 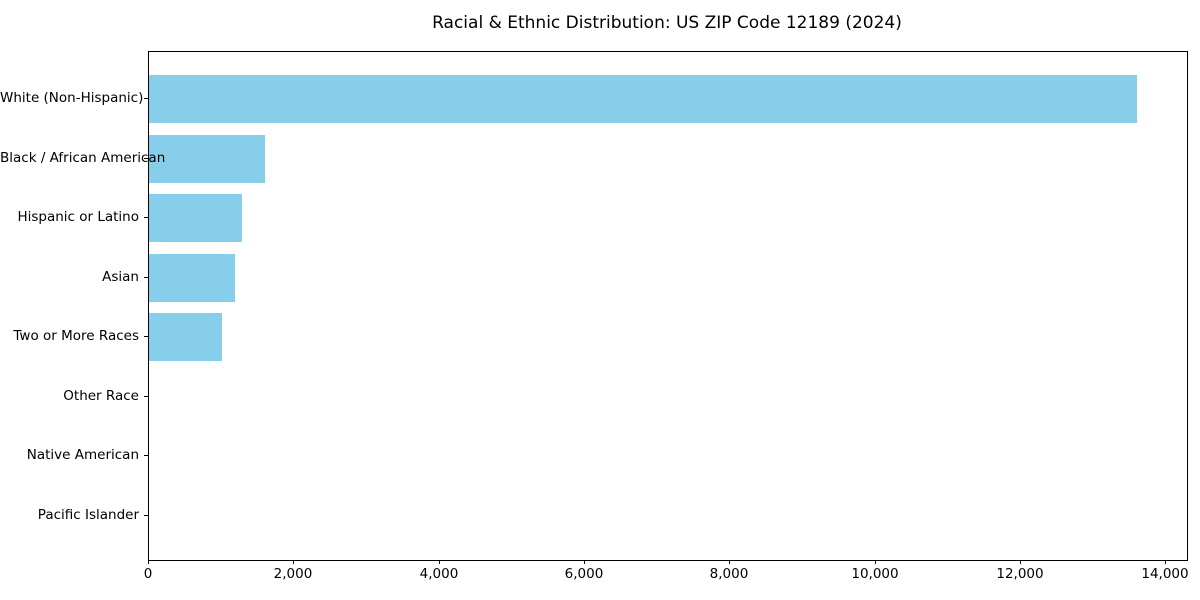 I want to click on x-tick-label-0: 0, so click(x=148, y=574).